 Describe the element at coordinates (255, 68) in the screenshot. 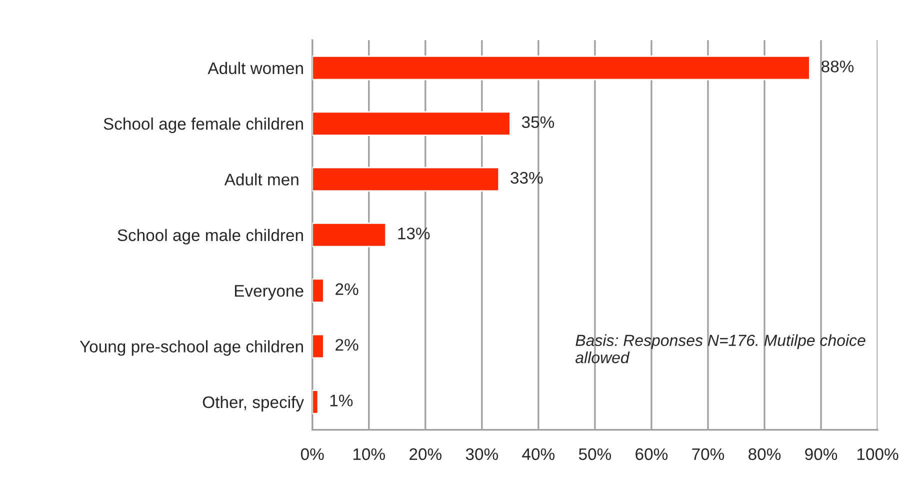

I see `y-tick-label: Adult women` at that location.